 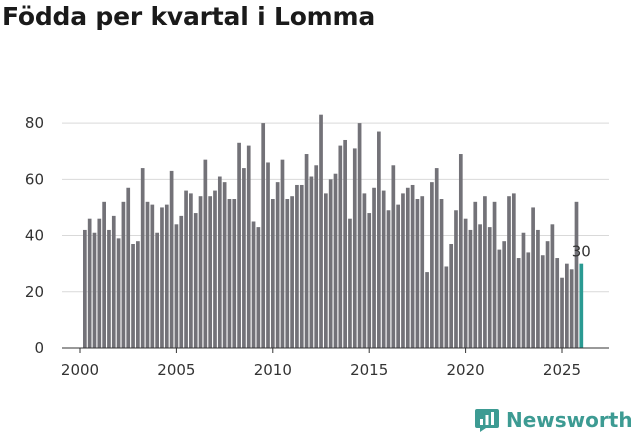 I want to click on x-tick-label: 2025, so click(x=562, y=370).